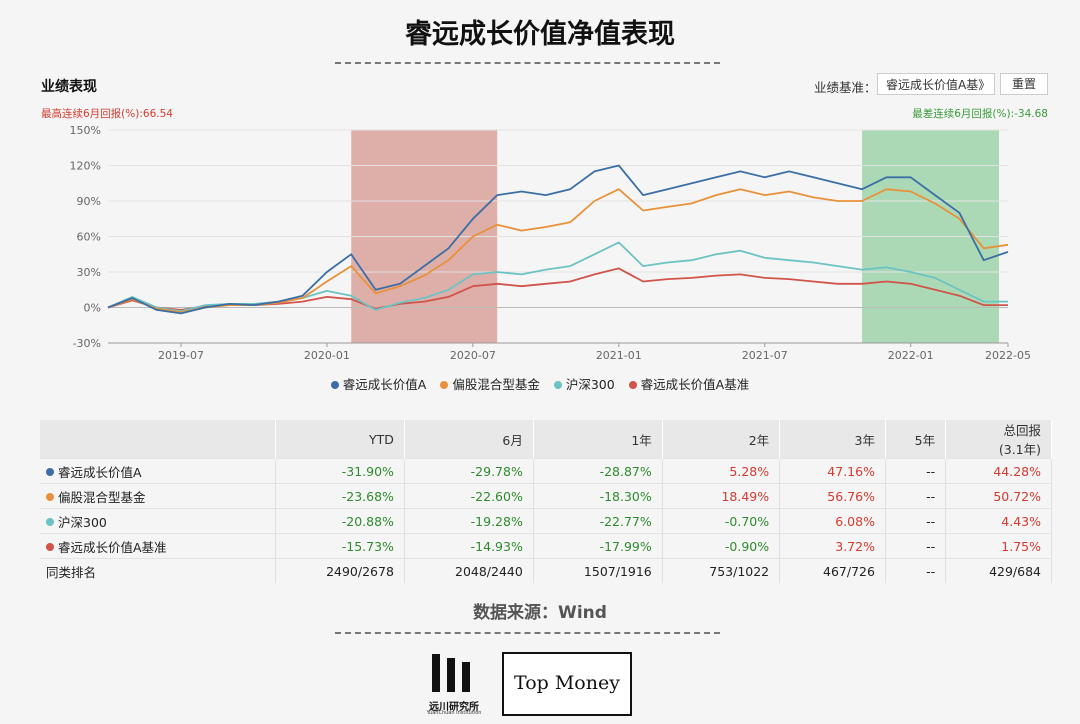 The height and width of the screenshot is (724, 1080). Describe the element at coordinates (340, 521) in the screenshot. I see `table-cell: -20.88%` at that location.